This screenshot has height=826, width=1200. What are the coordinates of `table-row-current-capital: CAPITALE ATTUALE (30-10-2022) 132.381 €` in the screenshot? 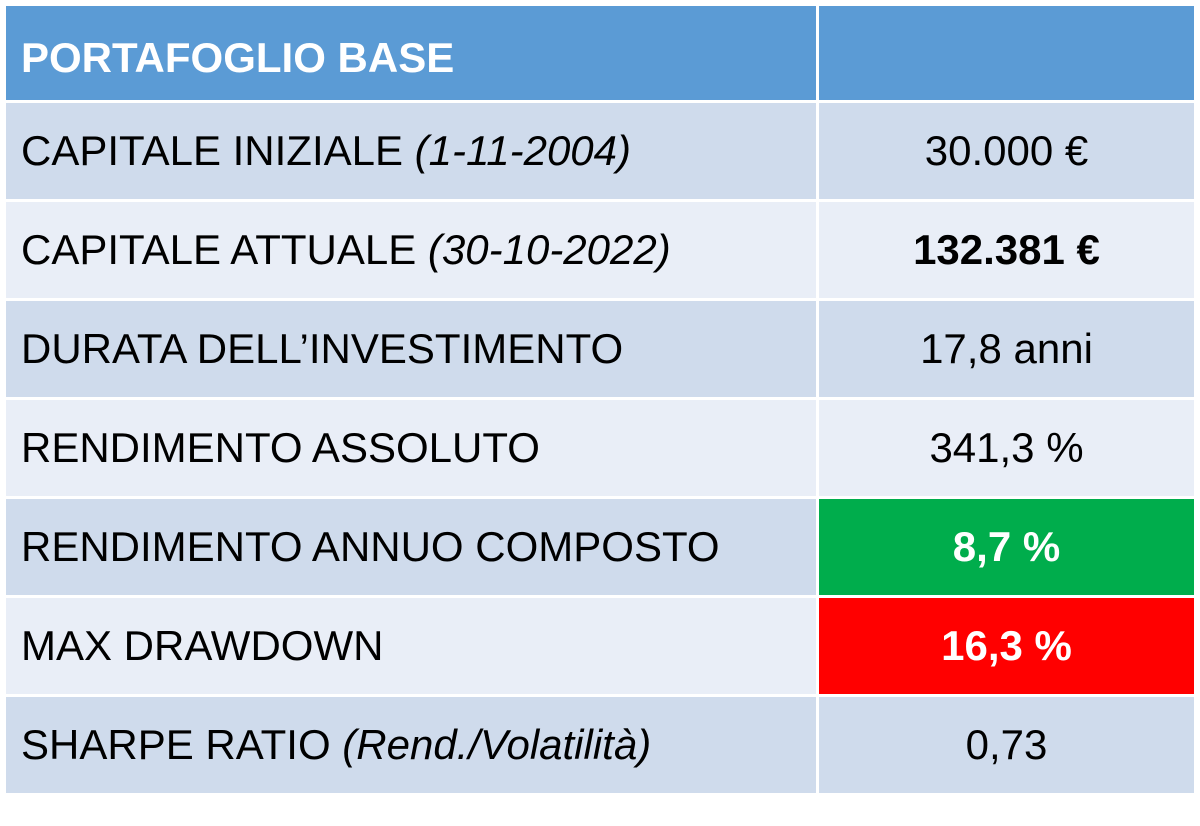 It's located at (600, 250).